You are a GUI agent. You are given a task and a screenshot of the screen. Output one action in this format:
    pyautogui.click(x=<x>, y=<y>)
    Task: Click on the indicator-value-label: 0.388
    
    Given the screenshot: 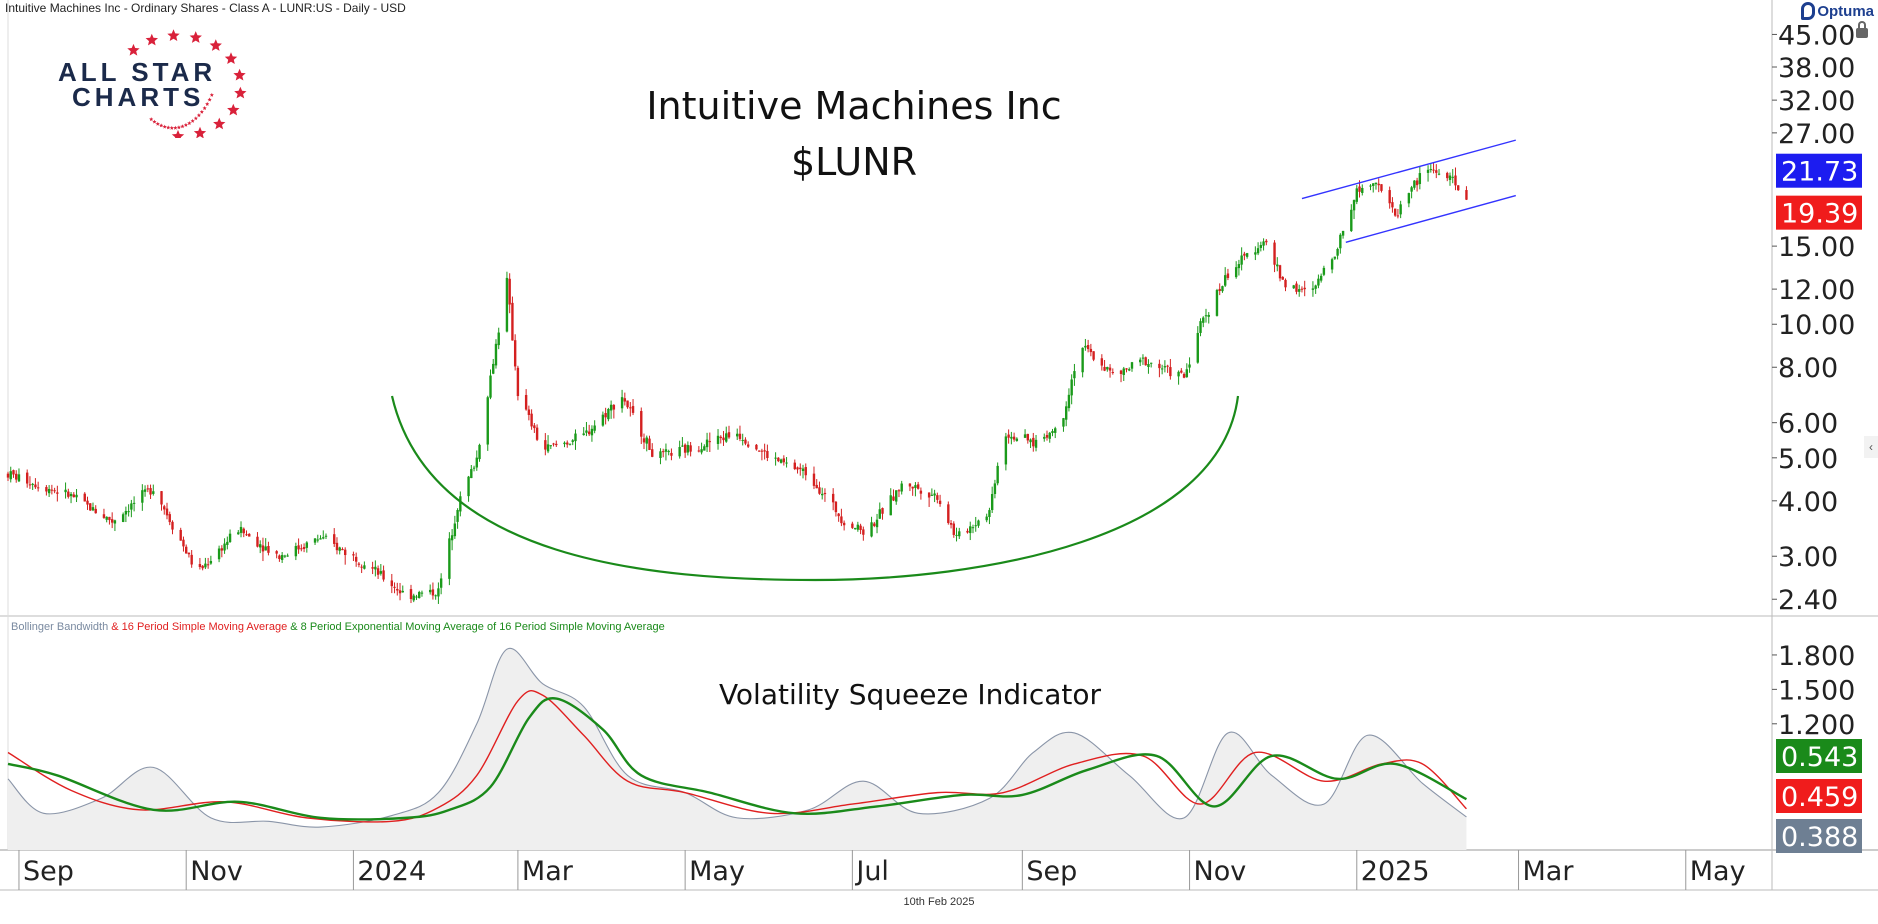 What is the action you would take?
    pyautogui.click(x=1819, y=837)
    